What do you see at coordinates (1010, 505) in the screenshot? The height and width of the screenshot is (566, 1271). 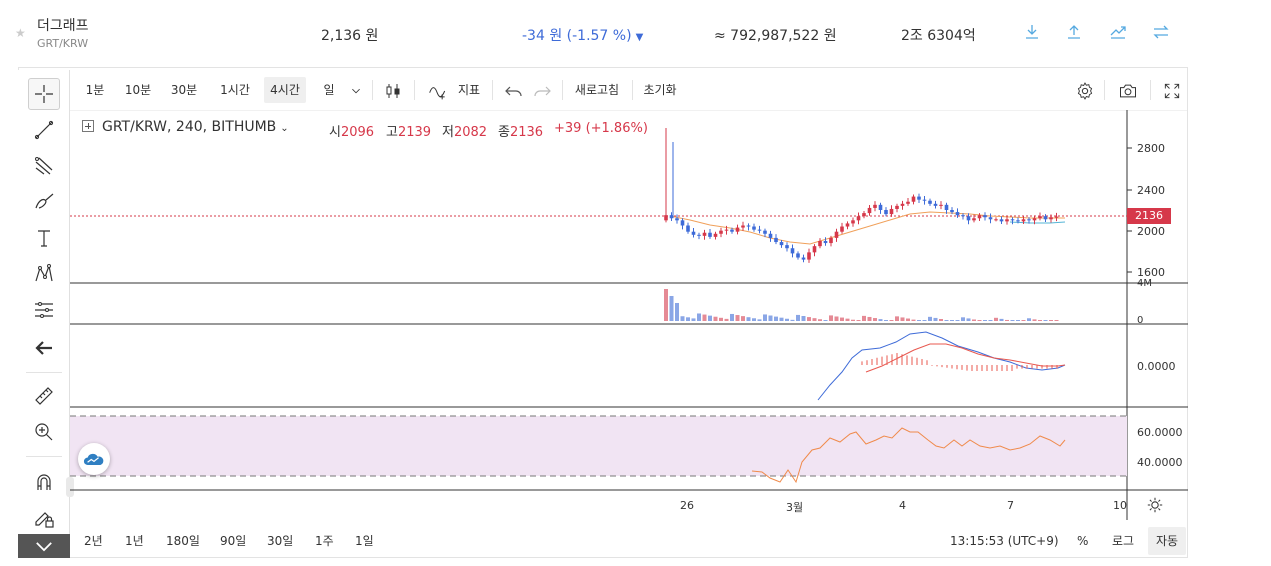 I see `time-tick: 7` at bounding box center [1010, 505].